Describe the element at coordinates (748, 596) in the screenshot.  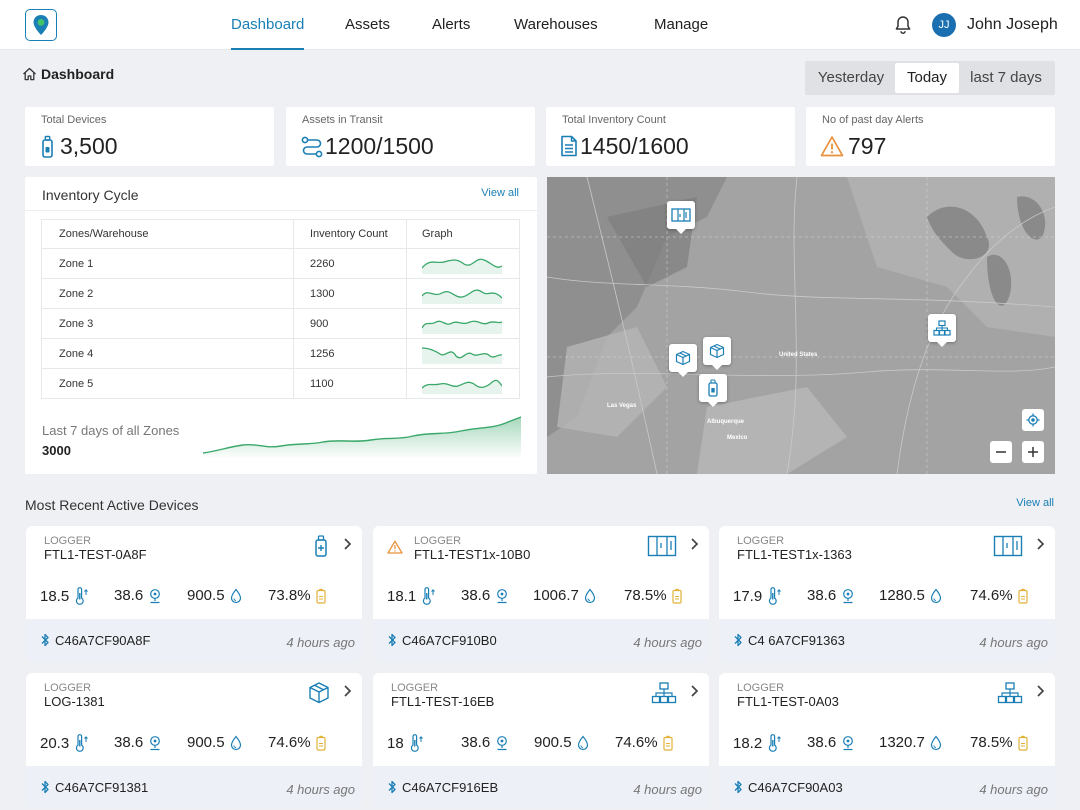
I see `temperature-value: 17.9` at that location.